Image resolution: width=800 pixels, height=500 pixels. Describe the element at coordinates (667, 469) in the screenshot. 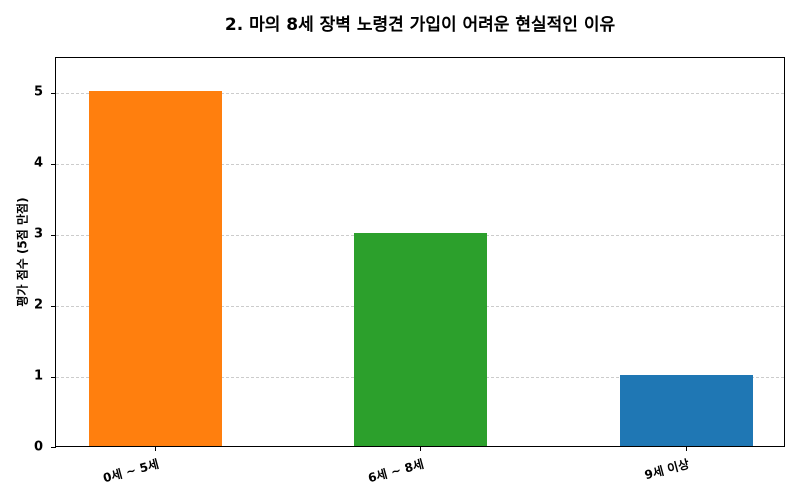

I see `x-tick-label: 9세 이상` at that location.